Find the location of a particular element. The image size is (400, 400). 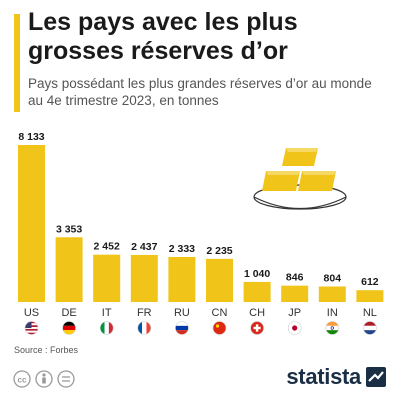

statista-logo: statista is located at coordinates (336, 377).